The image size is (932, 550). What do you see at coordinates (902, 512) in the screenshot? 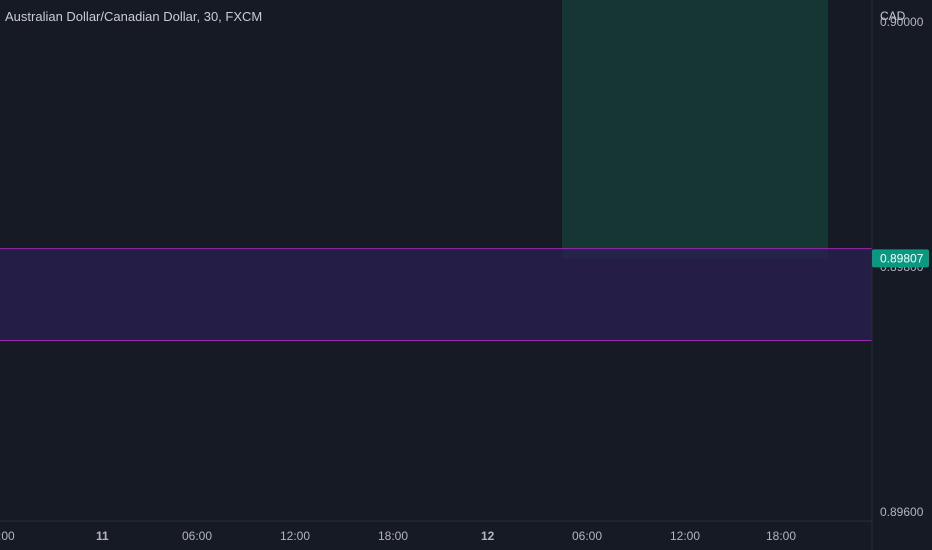
I see `y-tick-label: 0.89600` at bounding box center [902, 512].